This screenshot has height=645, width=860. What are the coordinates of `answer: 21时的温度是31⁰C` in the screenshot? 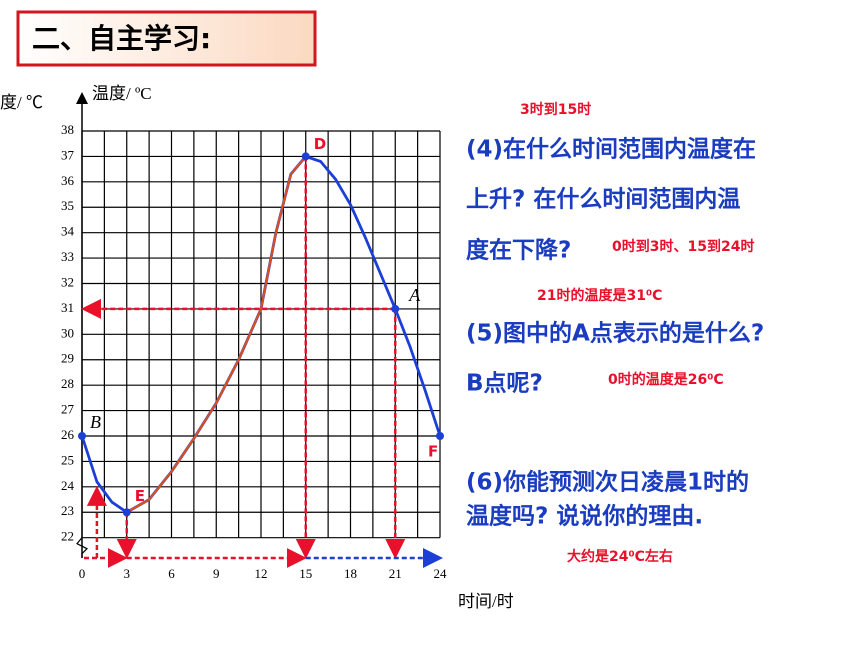 It's located at (599, 295).